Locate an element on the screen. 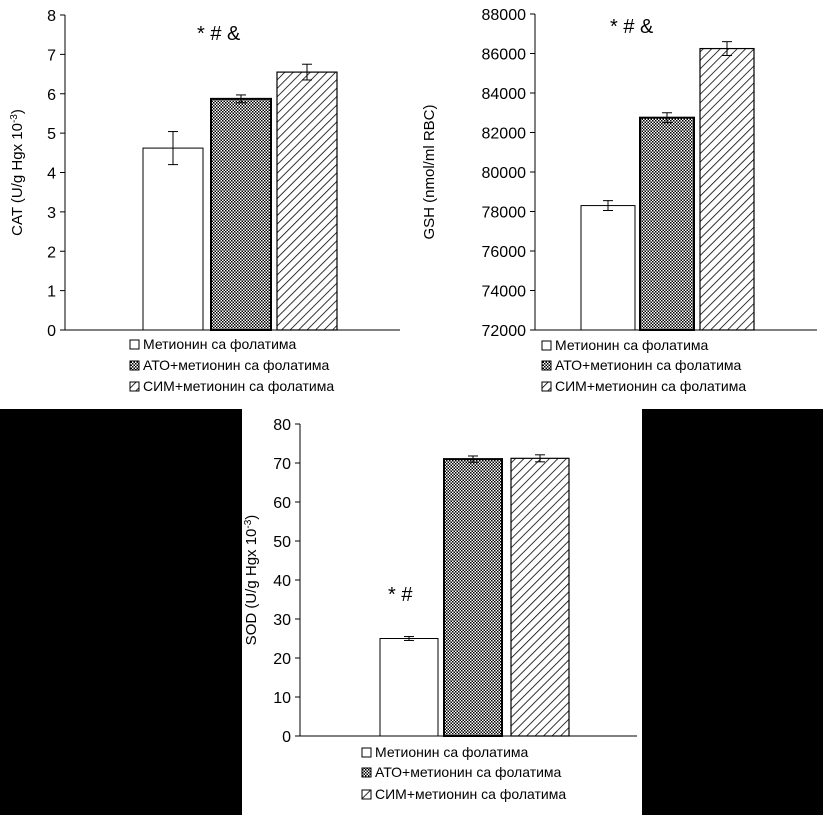 The height and width of the screenshot is (815, 823). y-tick-label: 50 is located at coordinates (282, 542).